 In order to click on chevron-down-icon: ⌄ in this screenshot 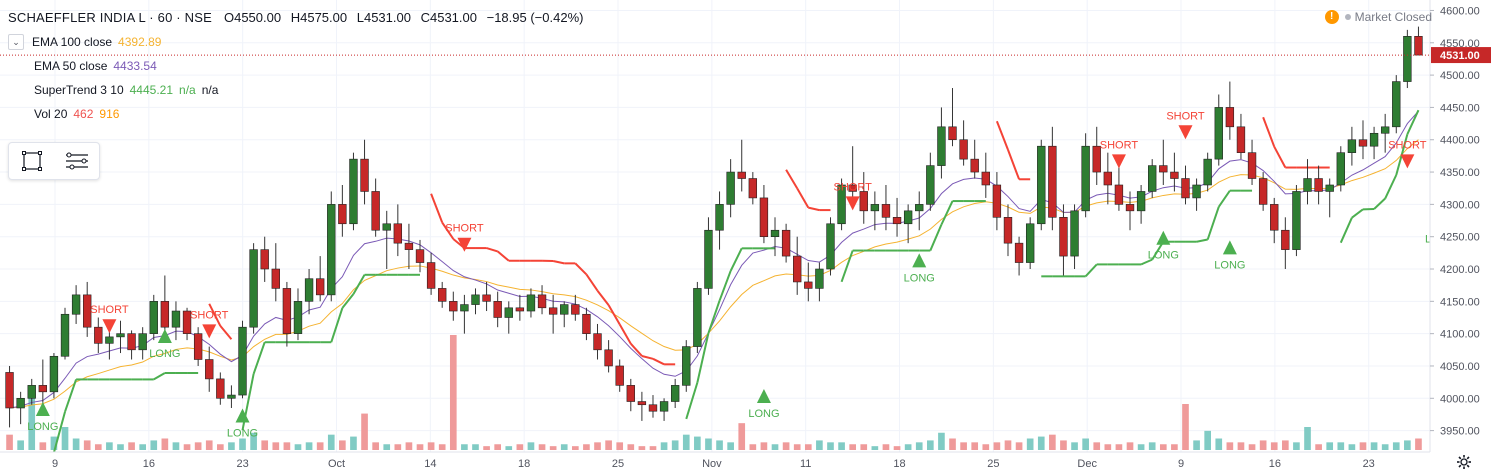, I will do `click(16, 42)`.